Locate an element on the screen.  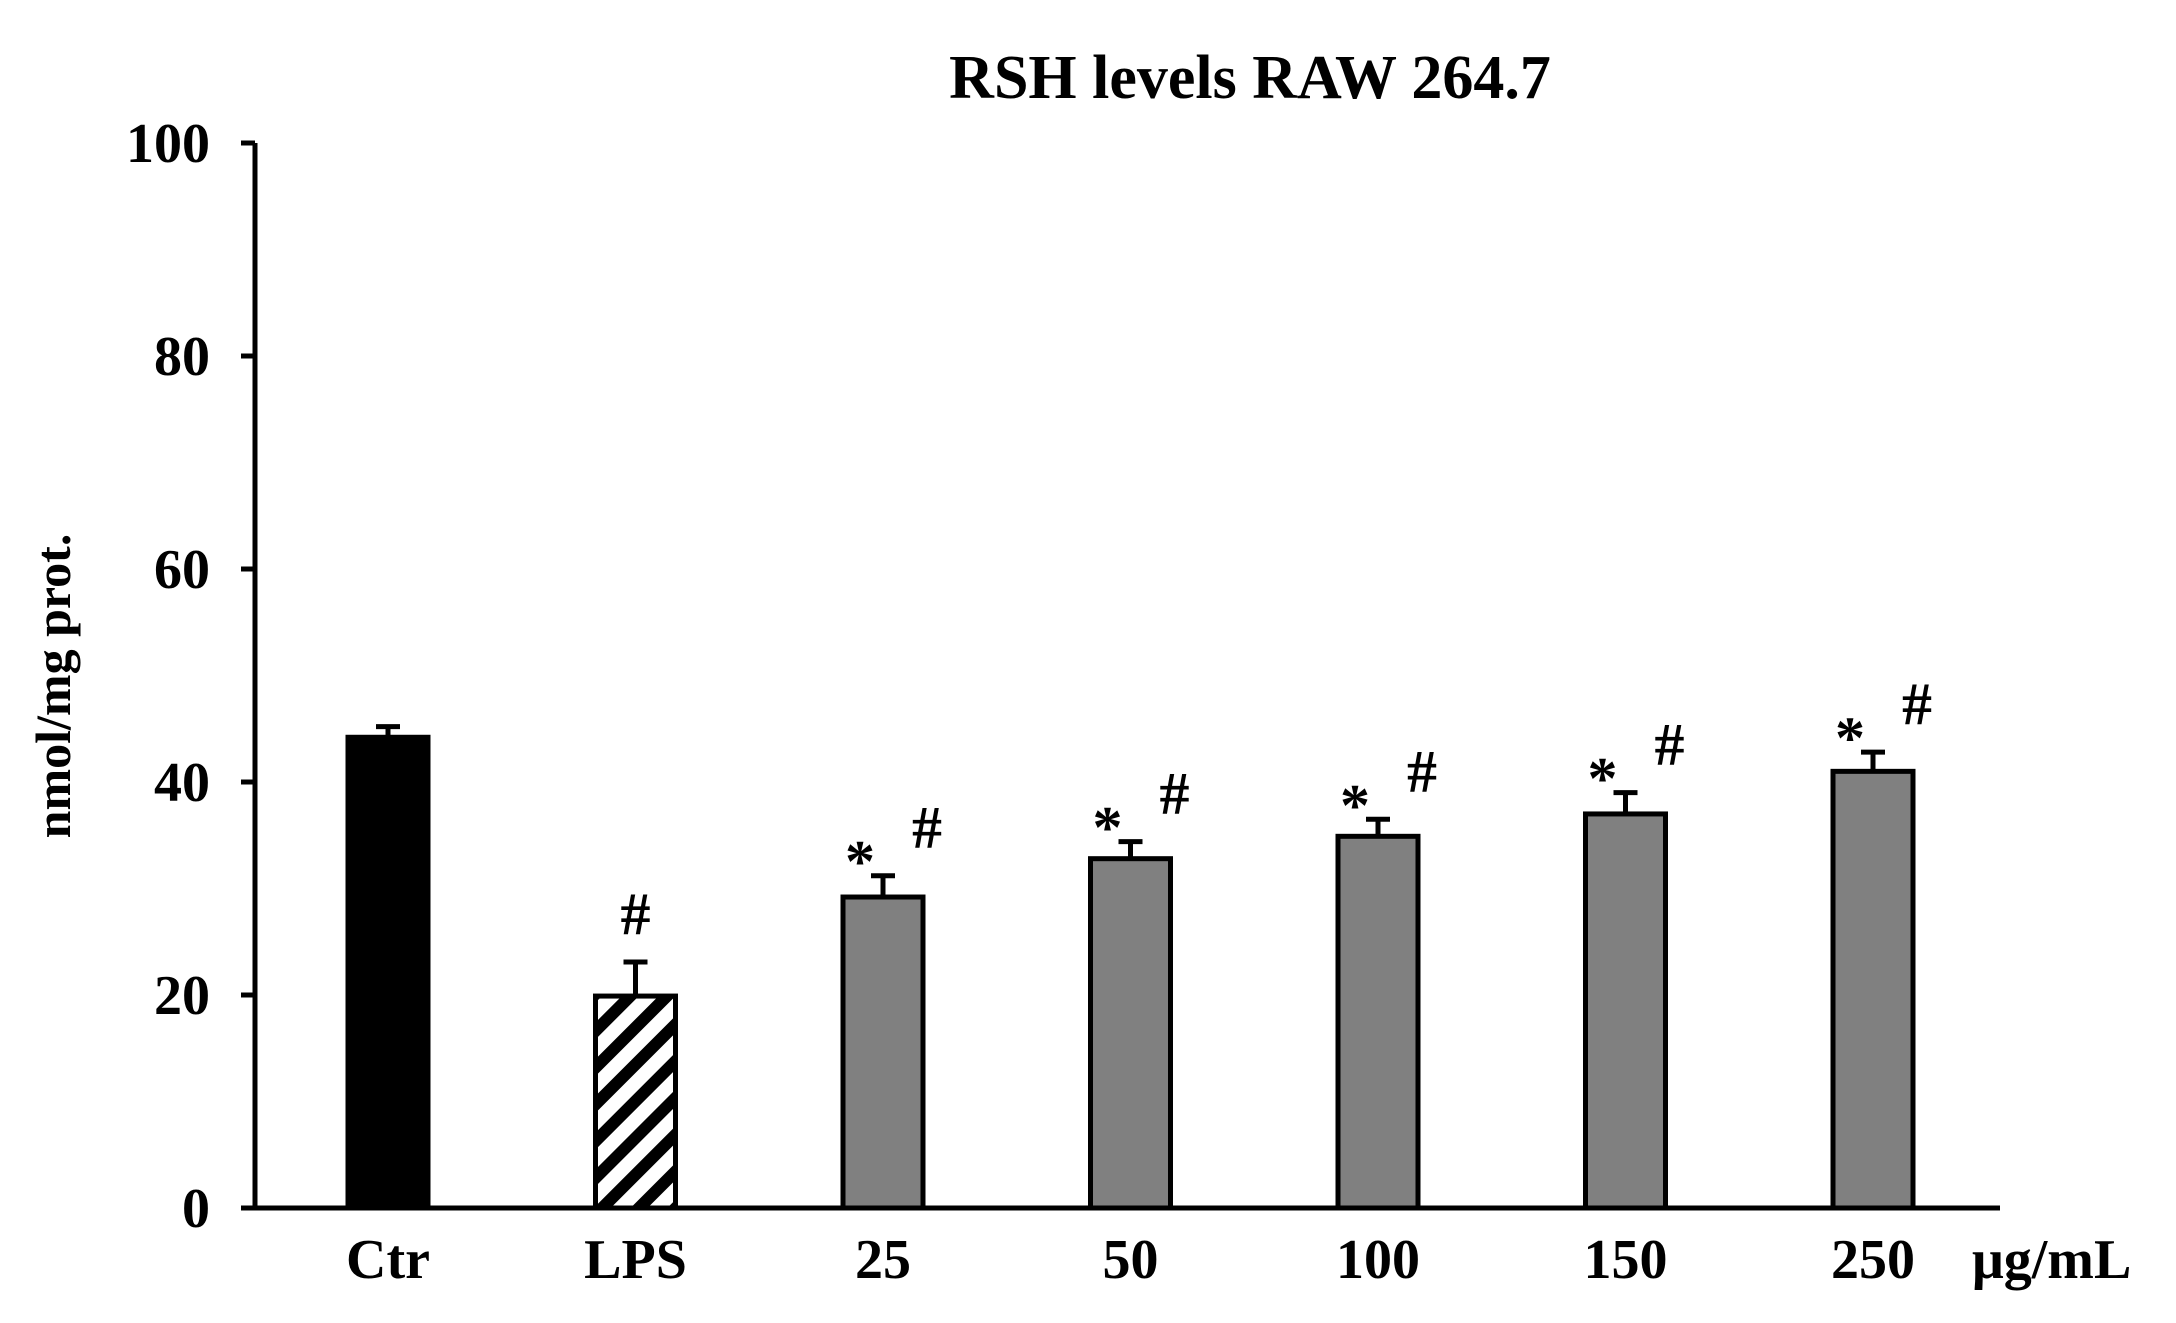
significance-hash-25: # is located at coordinates (927, 828).